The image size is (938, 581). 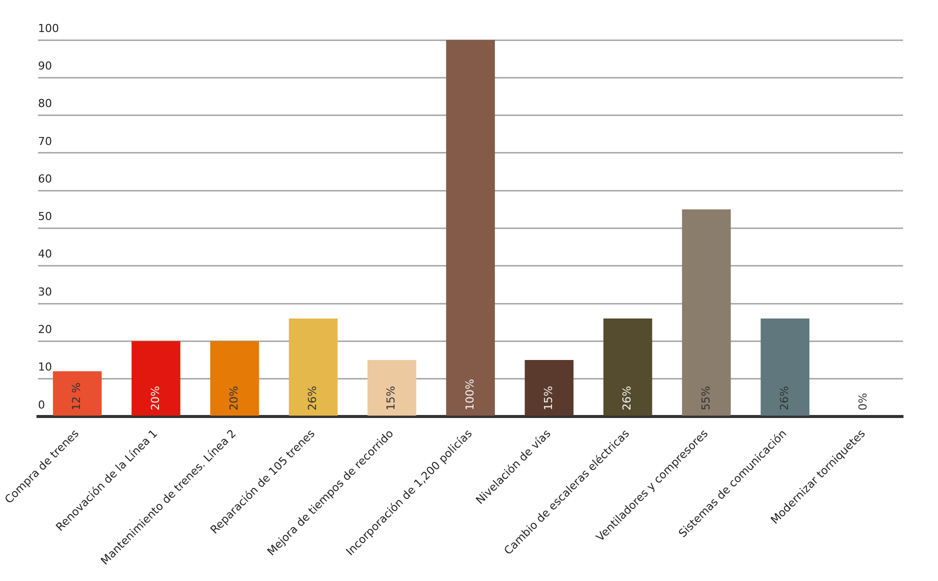 What do you see at coordinates (45, 179) in the screenshot?
I see `y-tick-label: 60` at bounding box center [45, 179].